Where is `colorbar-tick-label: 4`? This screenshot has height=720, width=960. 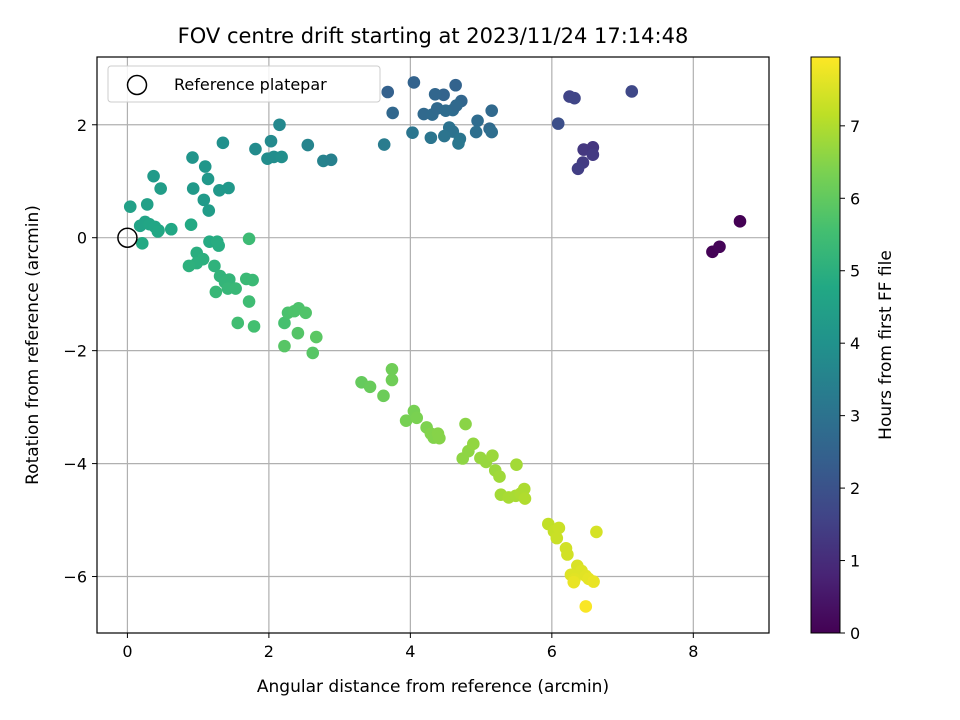 colorbar-tick-label: 4 is located at coordinates (855, 343).